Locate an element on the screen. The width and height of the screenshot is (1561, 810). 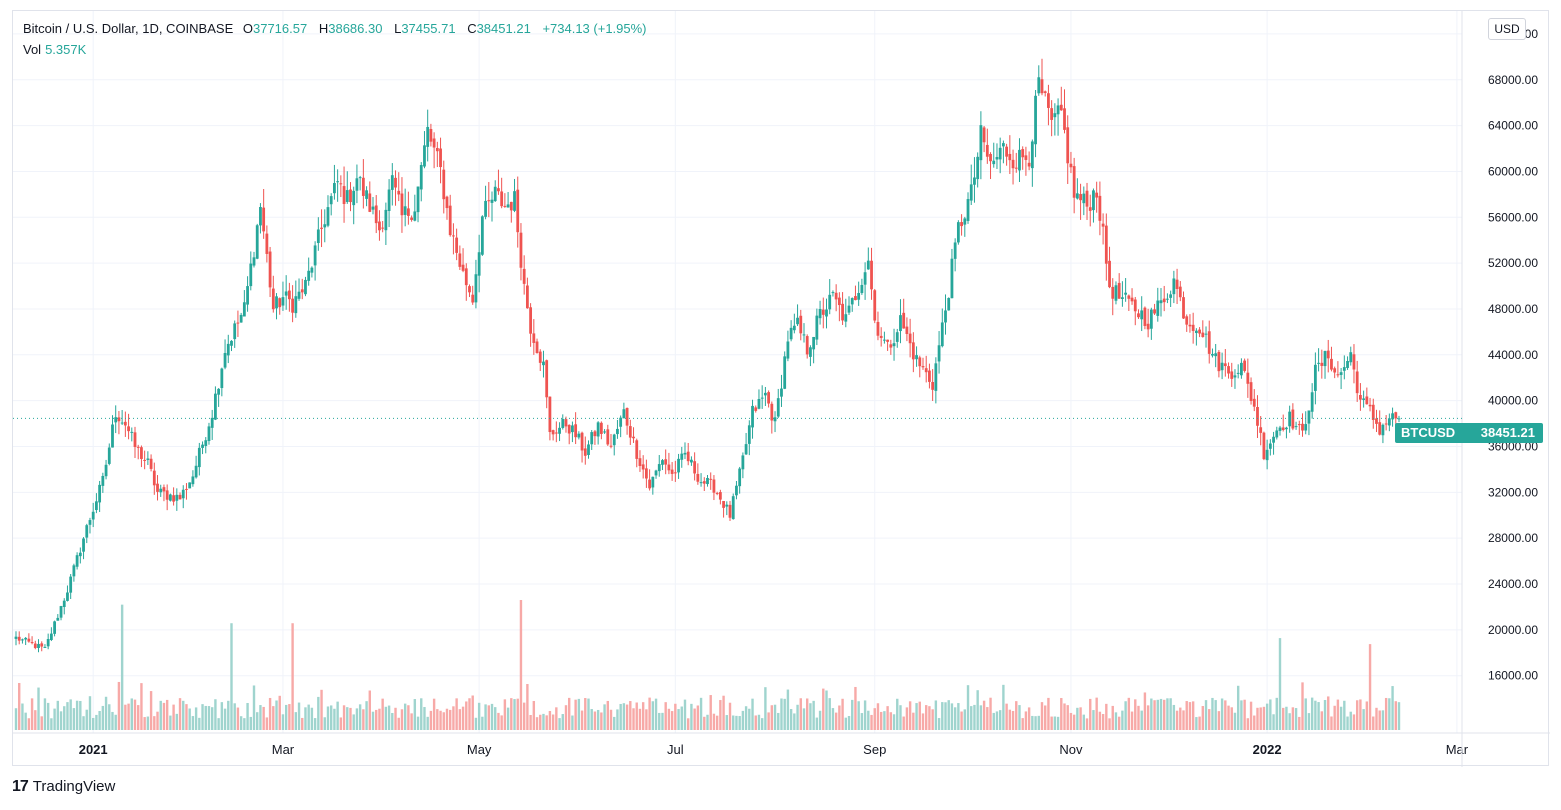
y-tick-label: 48000.00 is located at coordinates (1513, 309).